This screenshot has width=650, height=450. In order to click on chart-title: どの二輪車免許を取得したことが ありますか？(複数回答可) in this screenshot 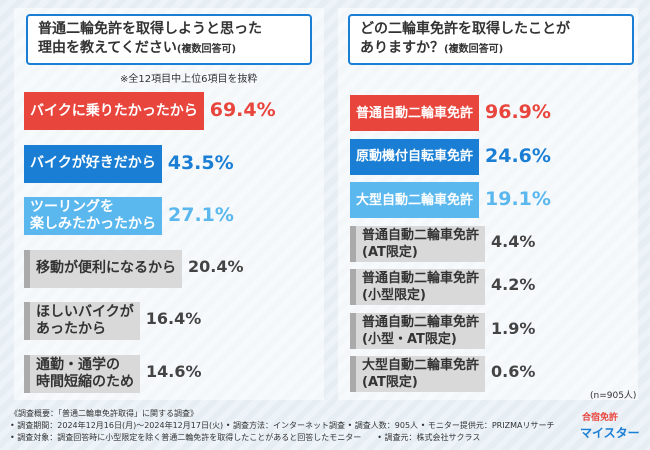, I will do `click(491, 39)`.